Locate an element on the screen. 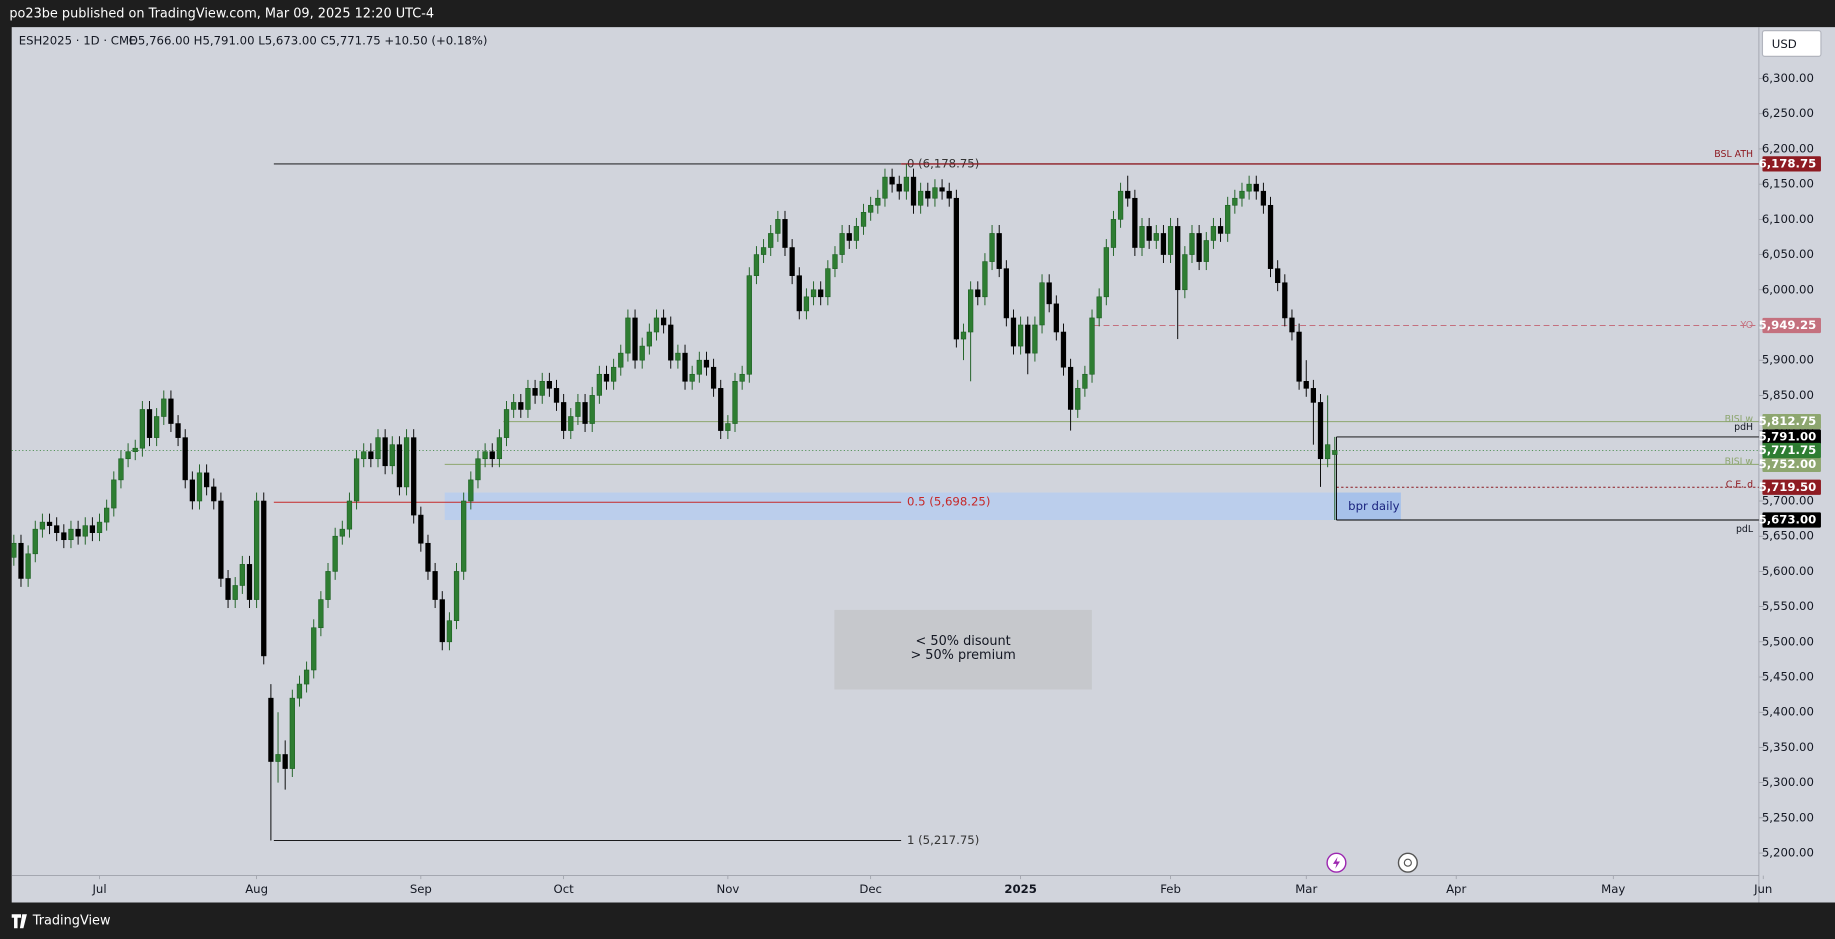 This screenshot has width=1835, height=939. brand: TradingView is located at coordinates (71, 921).